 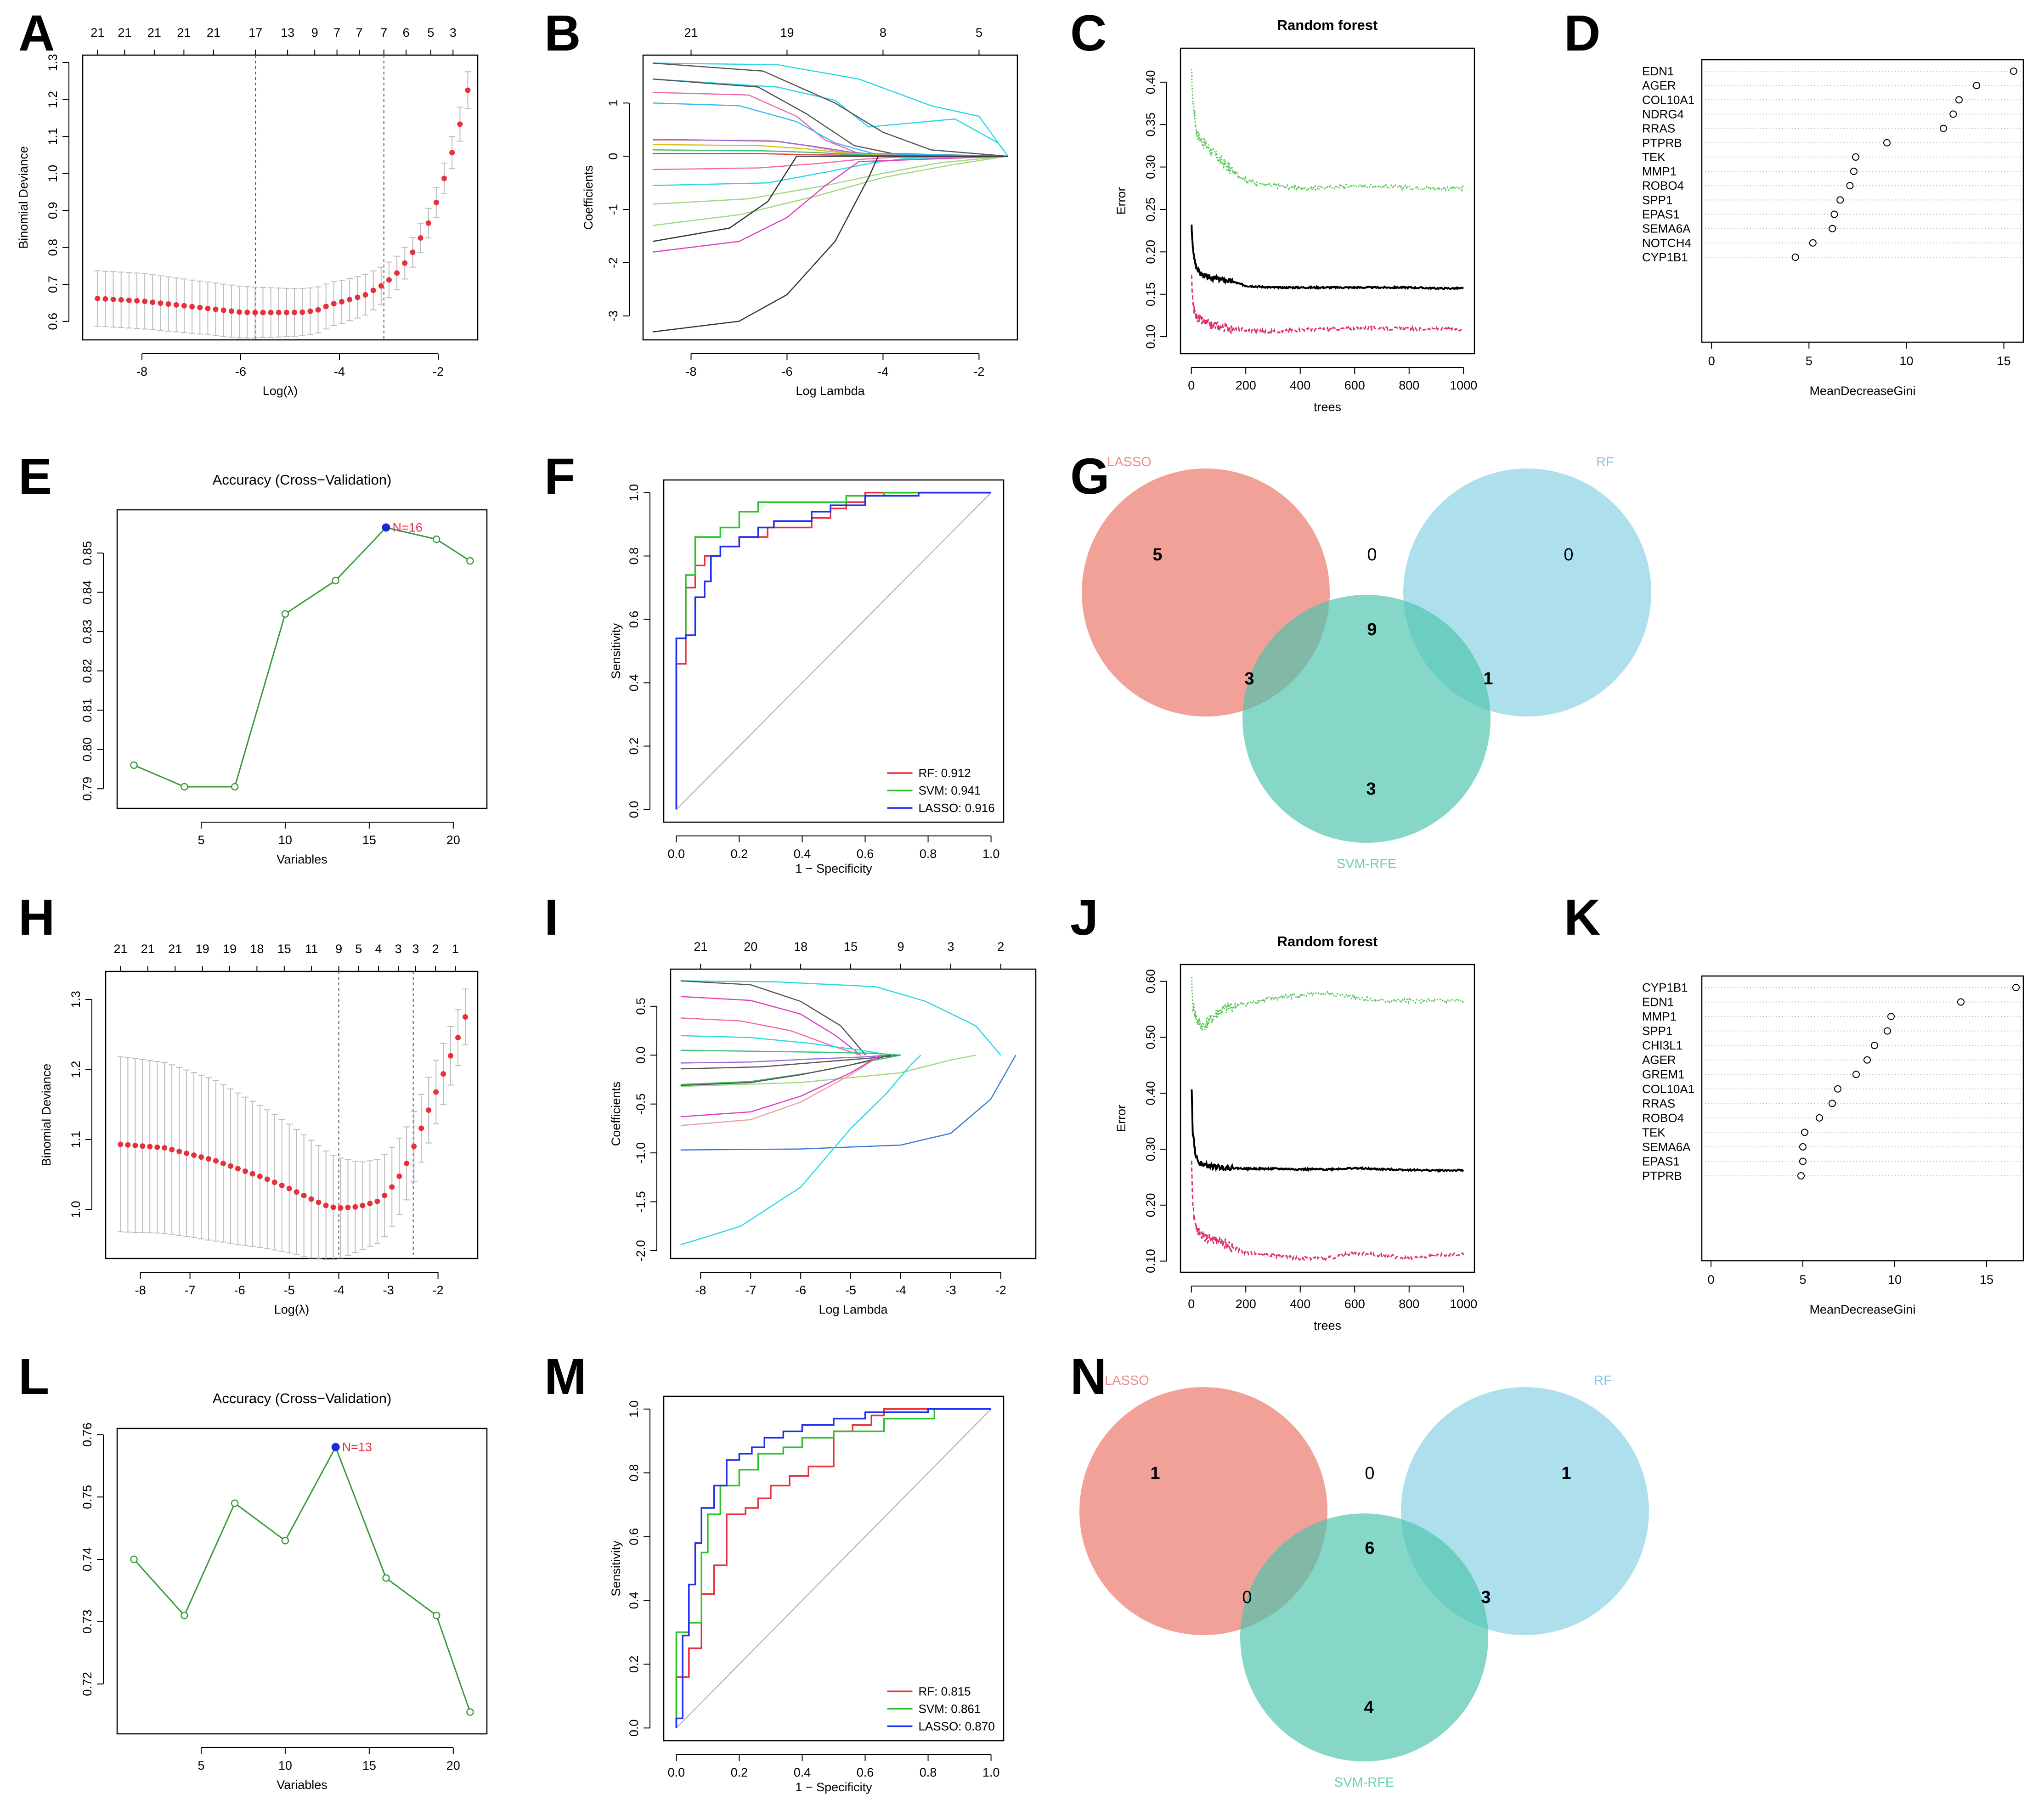 I want to click on panel-label: H, so click(x=36, y=917).